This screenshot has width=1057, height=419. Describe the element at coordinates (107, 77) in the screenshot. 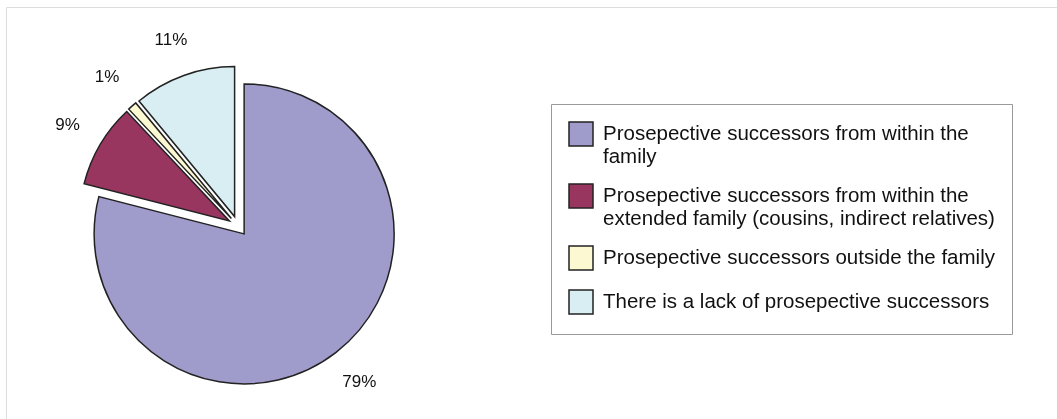

I see `data-label: 1%` at that location.